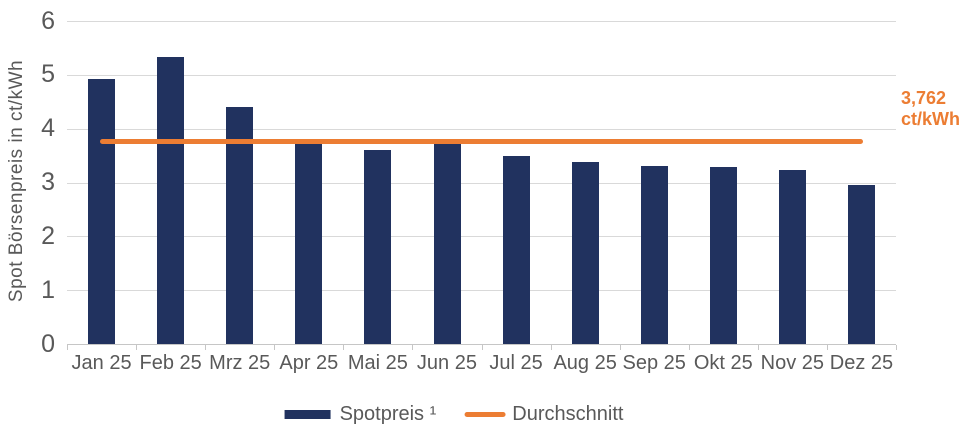  Describe the element at coordinates (48, 182) in the screenshot. I see `y-tick-label: 3` at that location.